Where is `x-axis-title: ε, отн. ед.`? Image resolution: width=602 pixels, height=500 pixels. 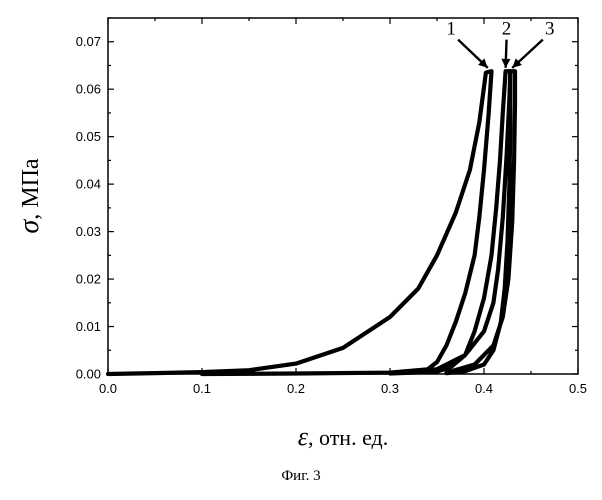
x-axis-title: ε, отн. ед. is located at coordinates (343, 436).